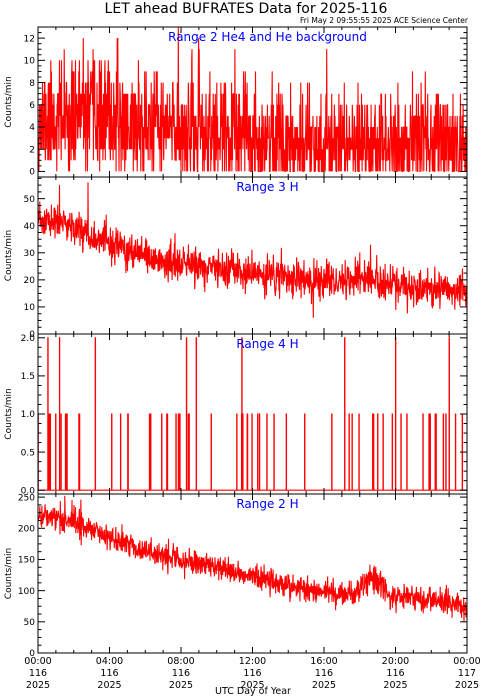 The image size is (482, 700). I want to click on x-axis-label: UTC Day of Year, so click(253, 691).